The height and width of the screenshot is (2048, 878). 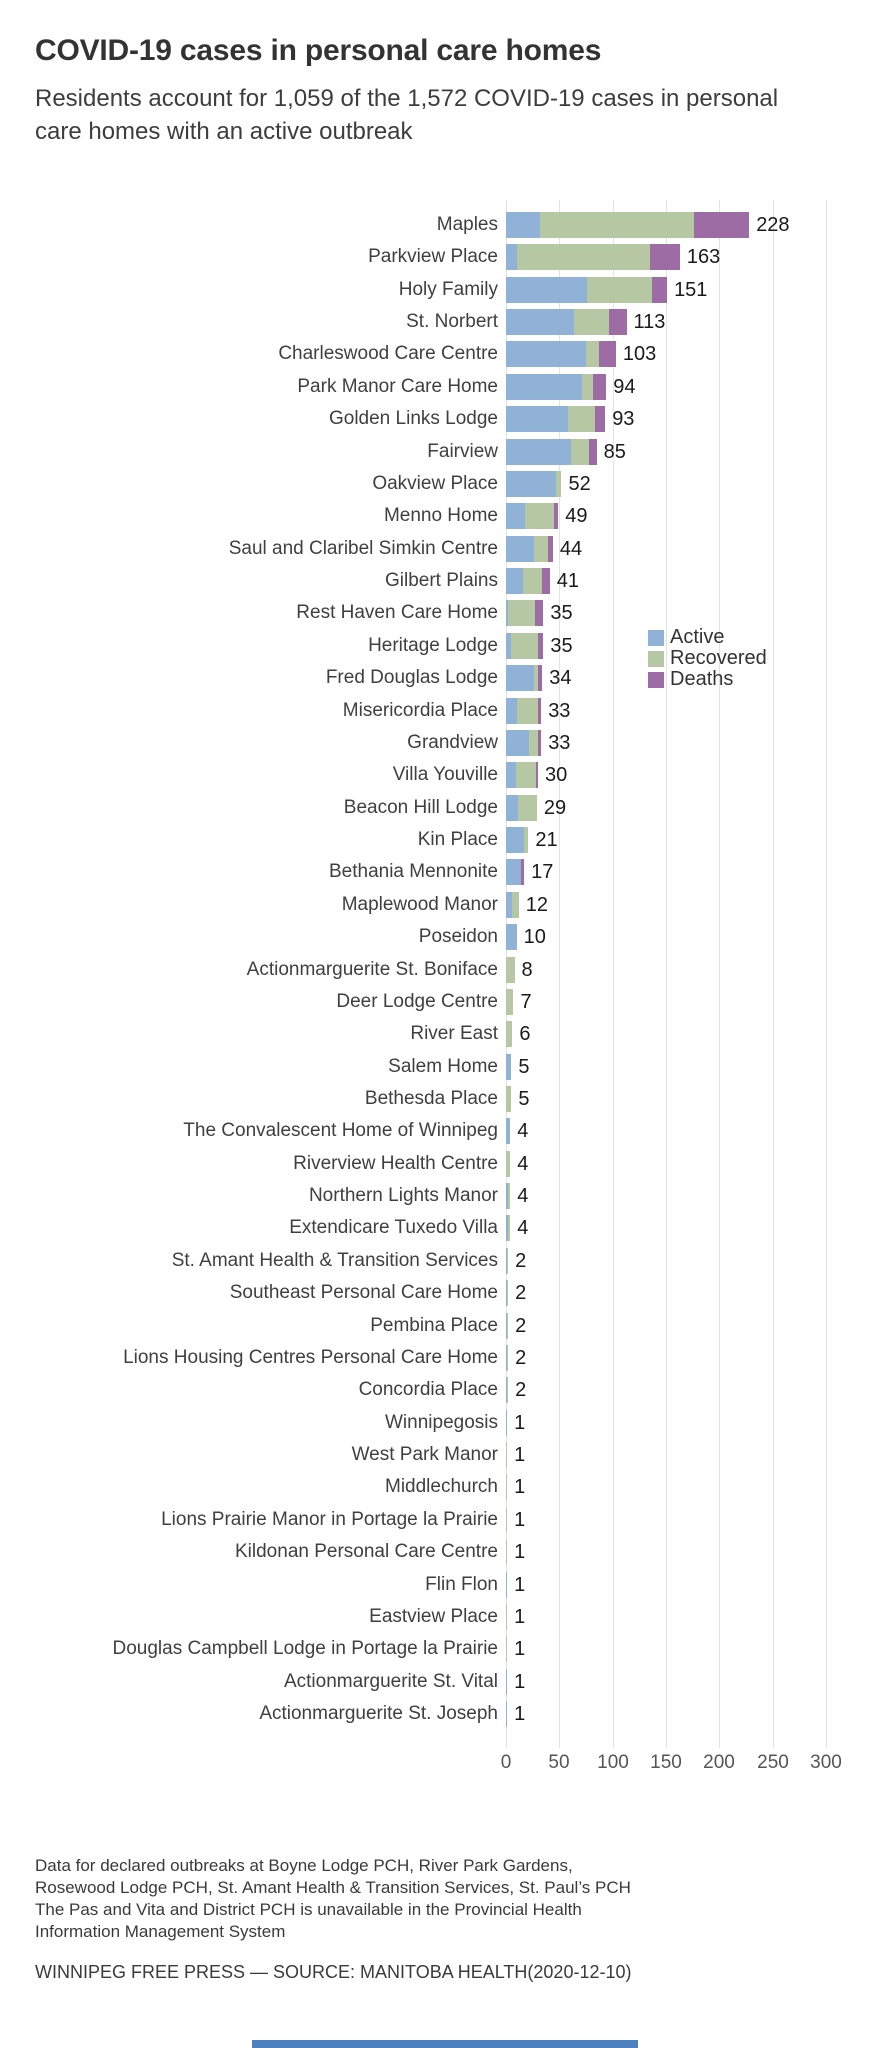 I want to click on bar-row: Gilbert Plains 41, so click(x=455, y=581).